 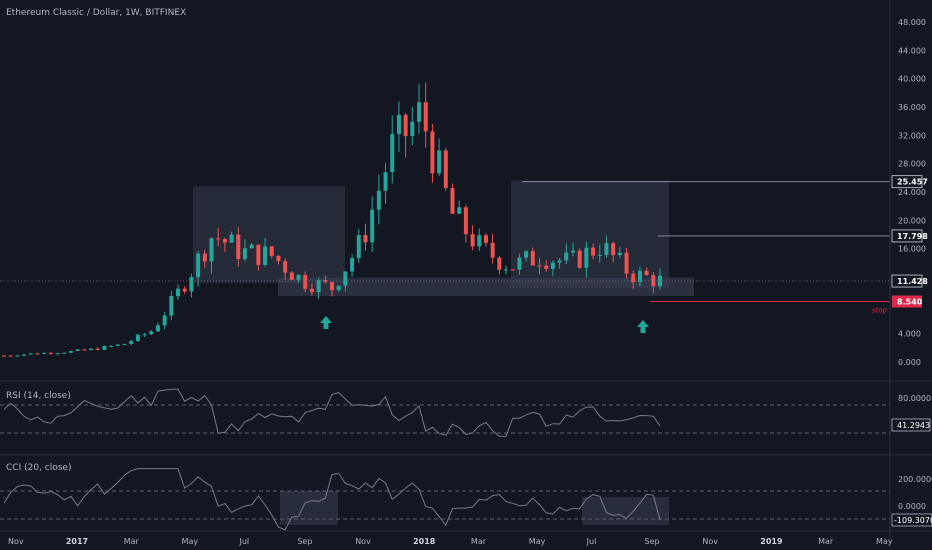 I want to click on chart-title: Ethereum Classic / Dollar, 1W, BITFINEX, so click(x=96, y=13).